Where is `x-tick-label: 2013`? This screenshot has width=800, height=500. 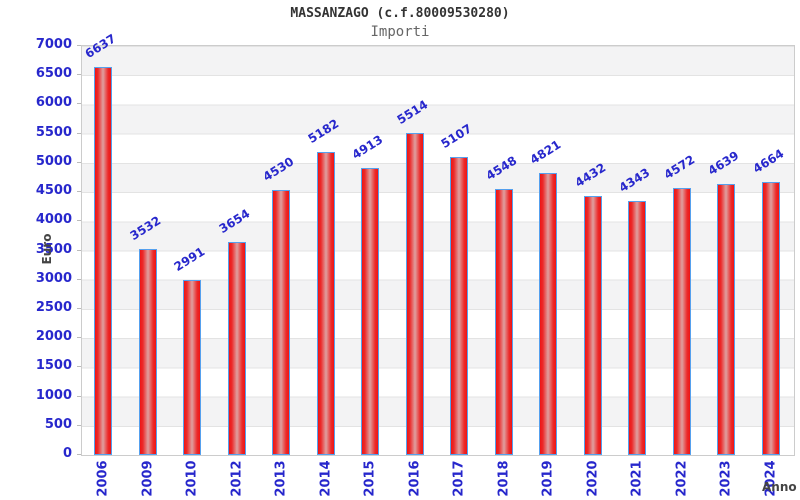
x-tick-label: 2013 is located at coordinates (281, 478).